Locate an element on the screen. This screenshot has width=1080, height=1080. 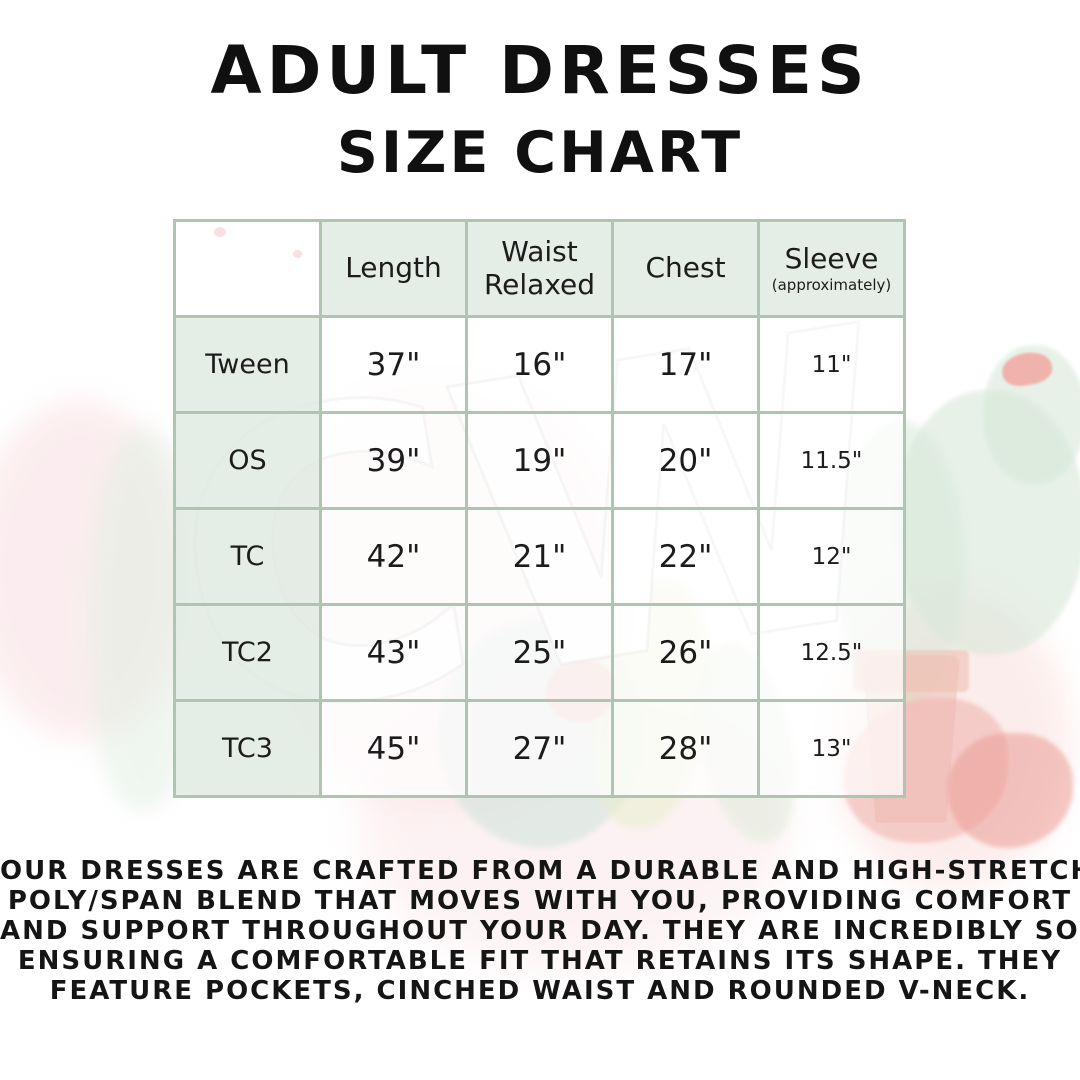
sleeve-value: 13" is located at coordinates (831, 748).